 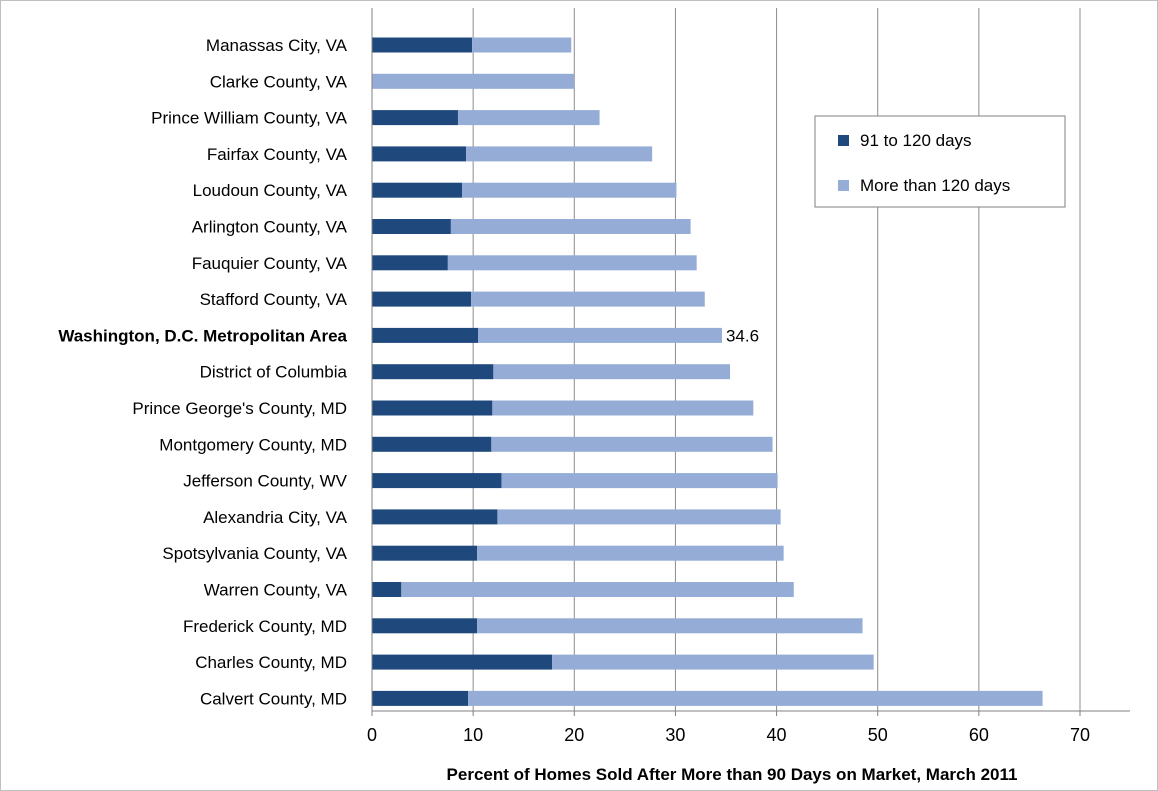 What do you see at coordinates (979, 735) in the screenshot?
I see `x-tick-label: 60` at bounding box center [979, 735].